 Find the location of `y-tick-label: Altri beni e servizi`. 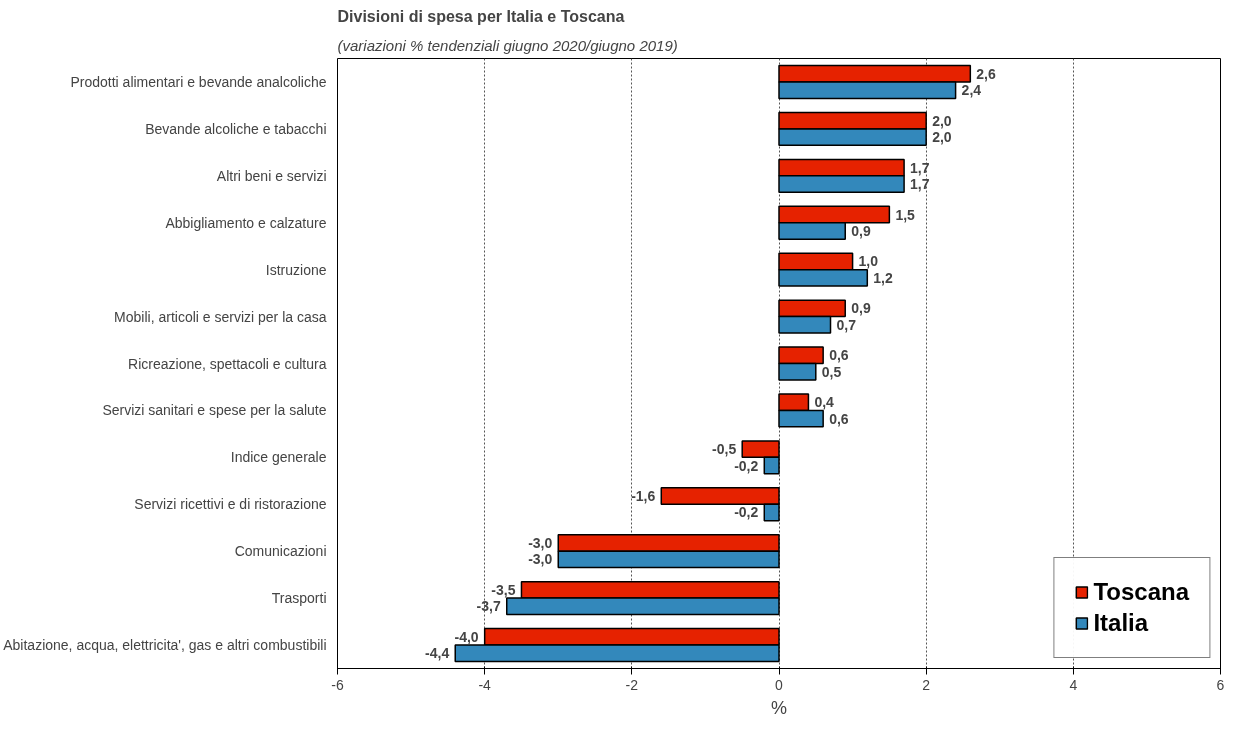

y-tick-label: Altri beni e servizi is located at coordinates (271, 175).